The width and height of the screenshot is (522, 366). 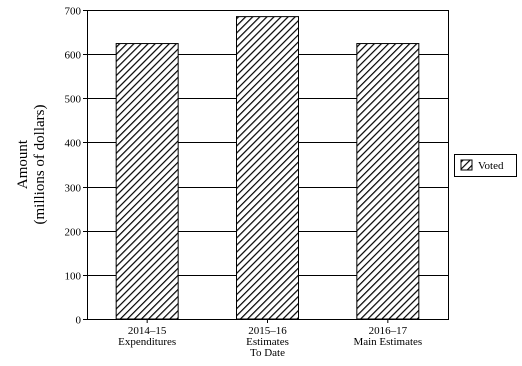 What do you see at coordinates (73, 277) in the screenshot?
I see `y-tick-label: 100` at bounding box center [73, 277].